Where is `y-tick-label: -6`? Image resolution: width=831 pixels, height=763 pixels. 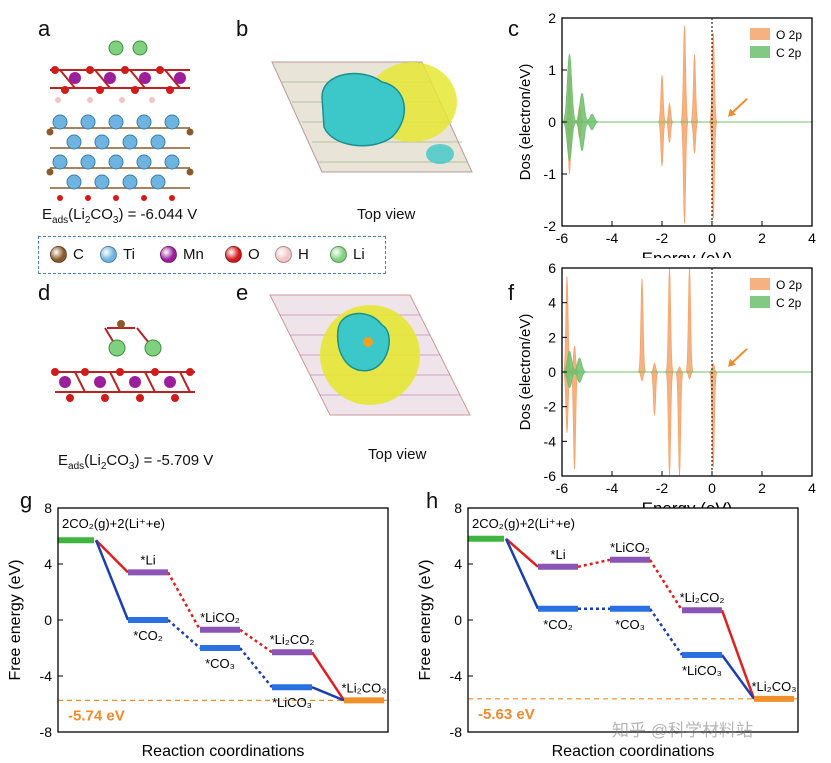 y-tick-label: -6 is located at coordinates (550, 476).